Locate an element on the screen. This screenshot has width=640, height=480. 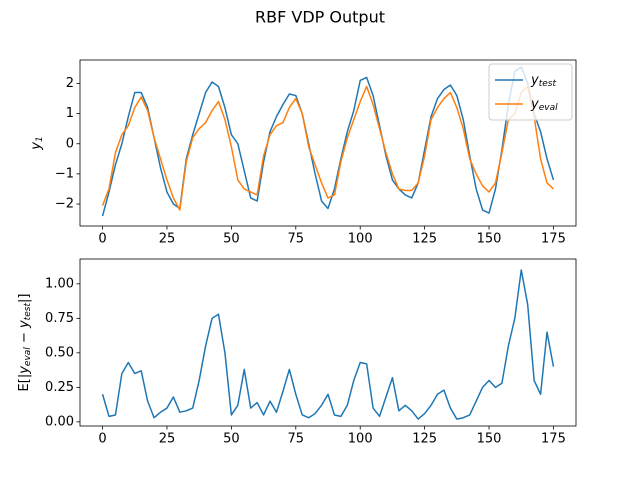
y-tick-label: 0.25 is located at coordinates (59, 387).